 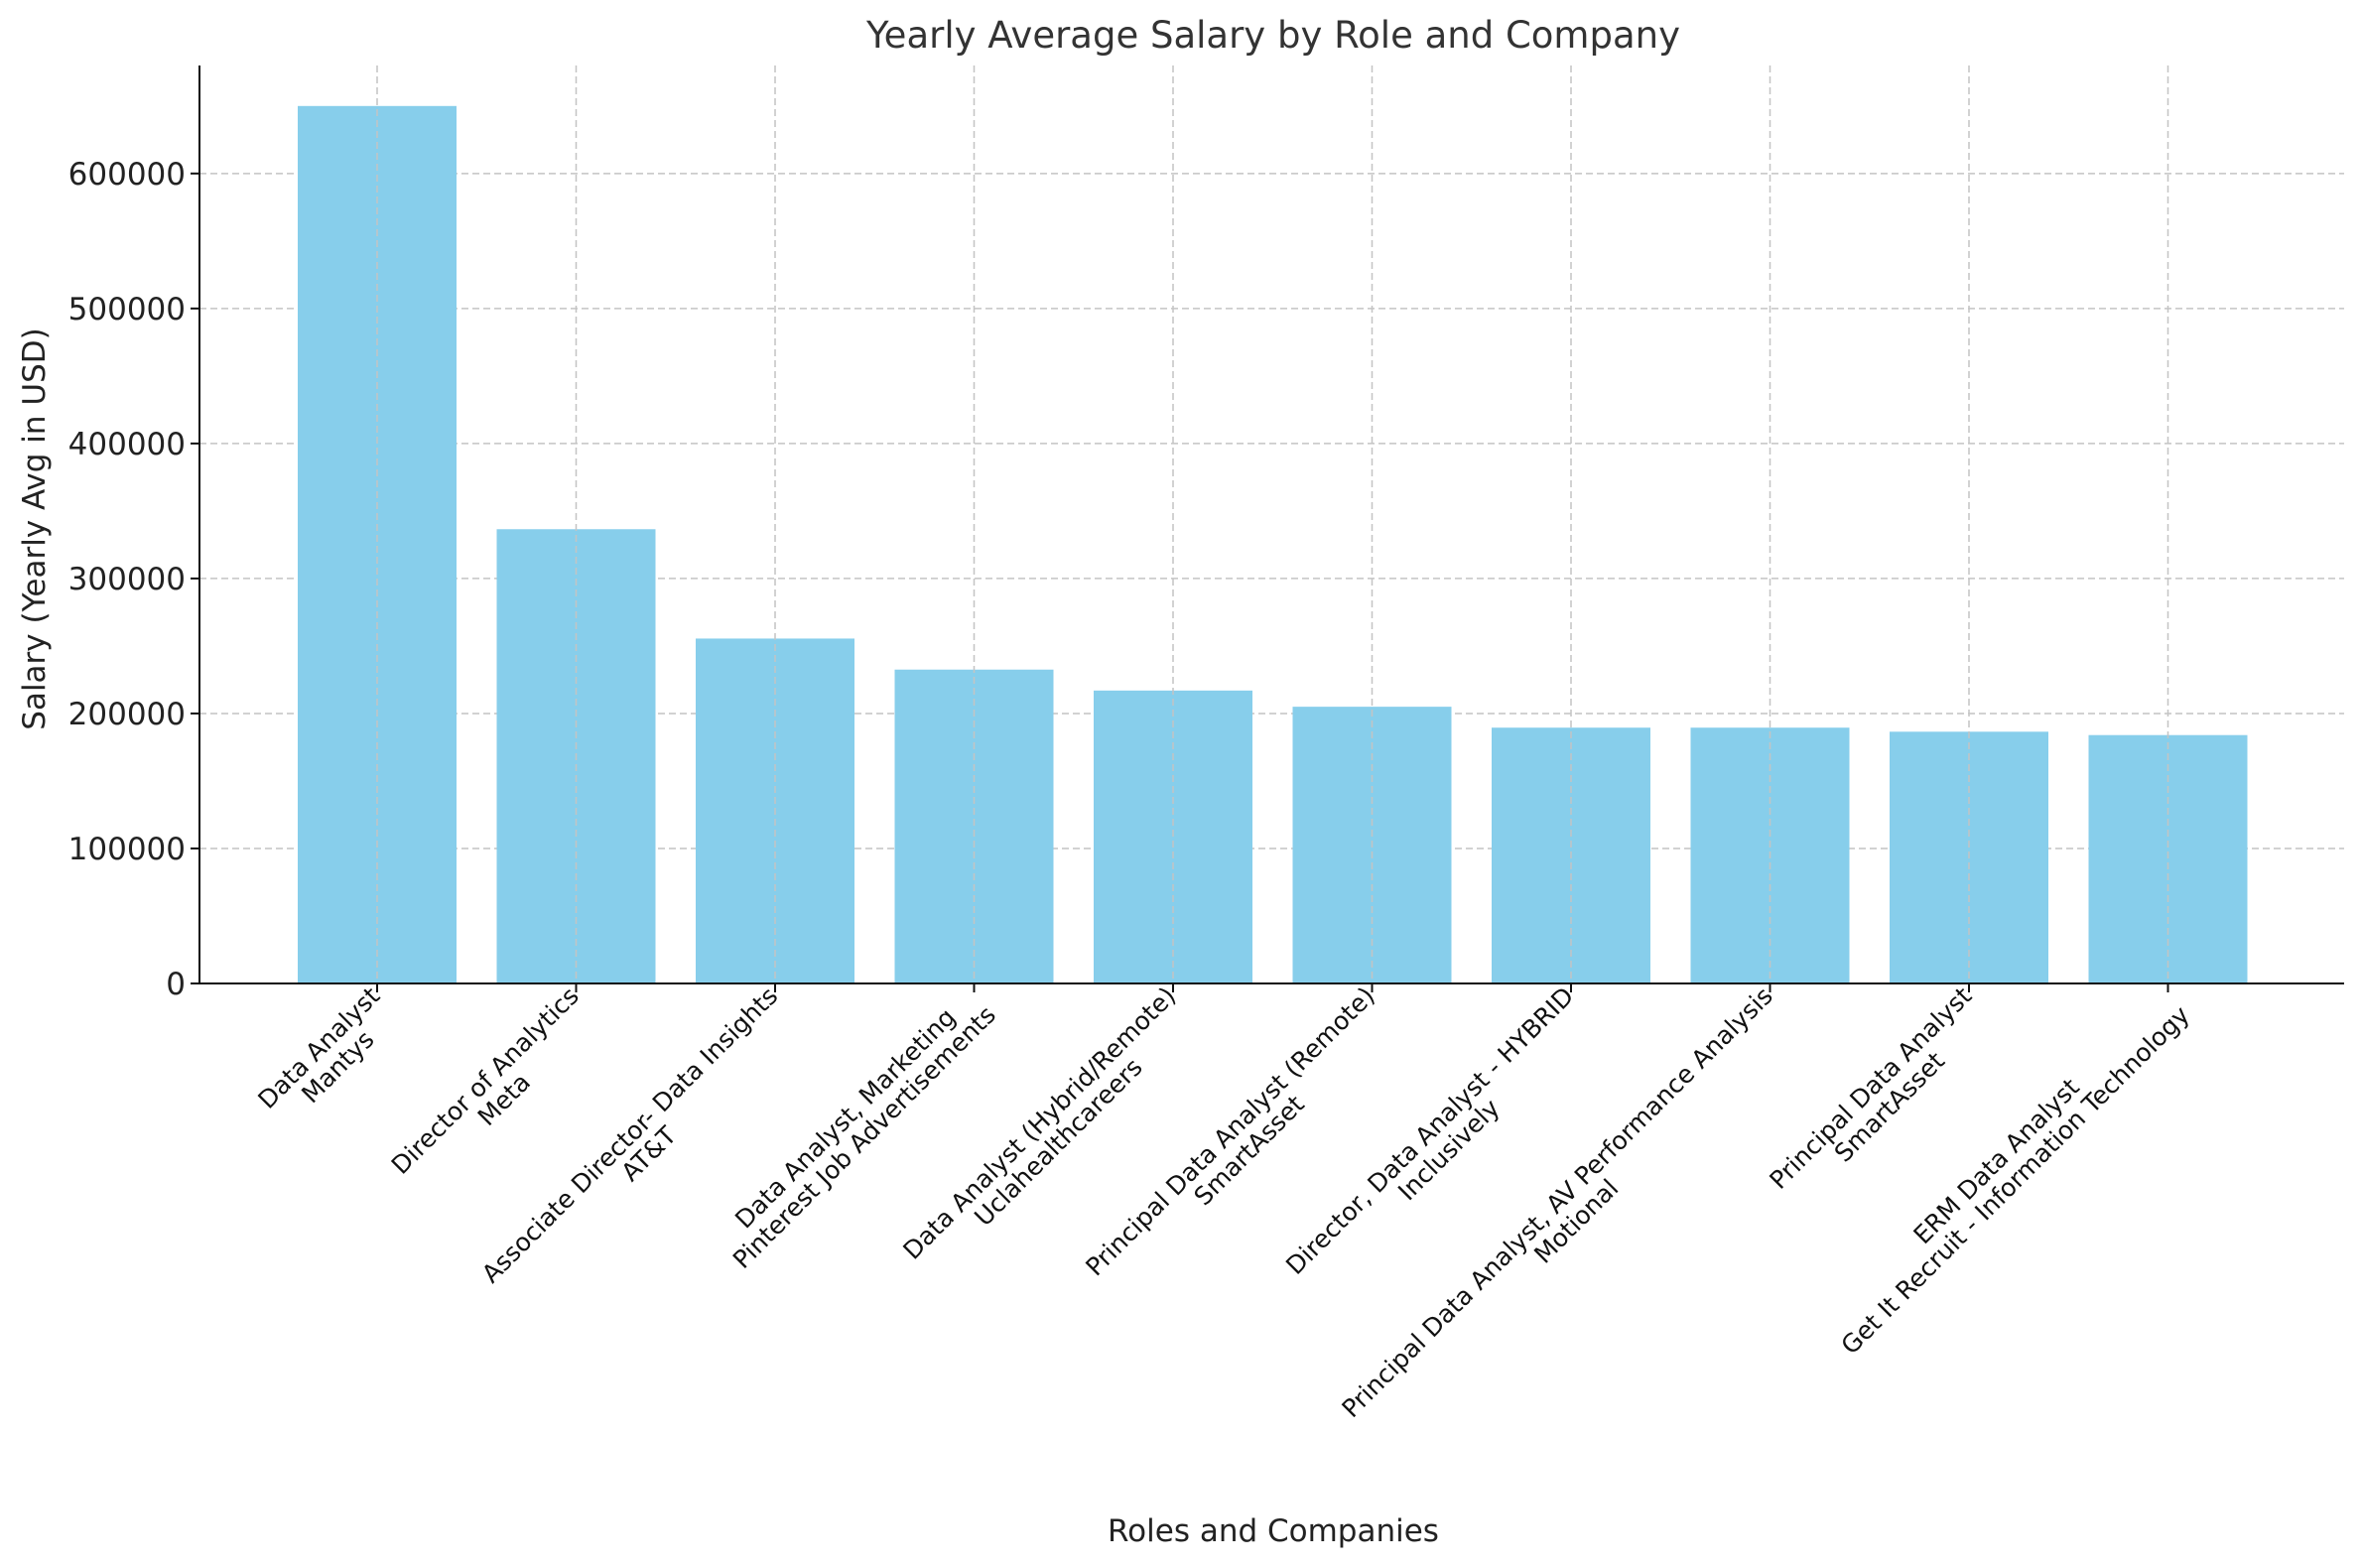 What do you see at coordinates (127, 849) in the screenshot?
I see `y-tick-label: 100000` at bounding box center [127, 849].